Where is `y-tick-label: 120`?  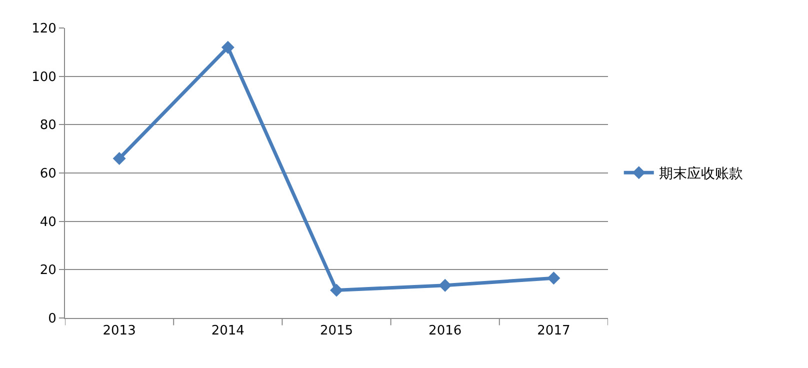 y-tick-label: 120 is located at coordinates (44, 29).